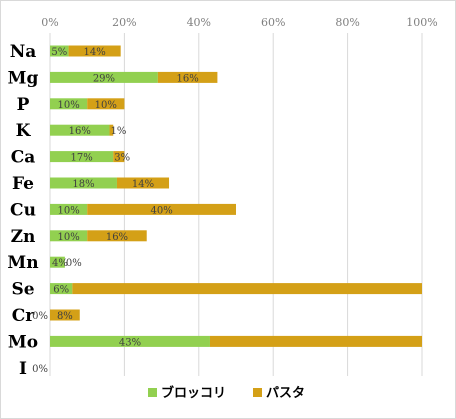 This screenshot has width=456, height=419. I want to click on data-label: 6%, so click(61, 290).